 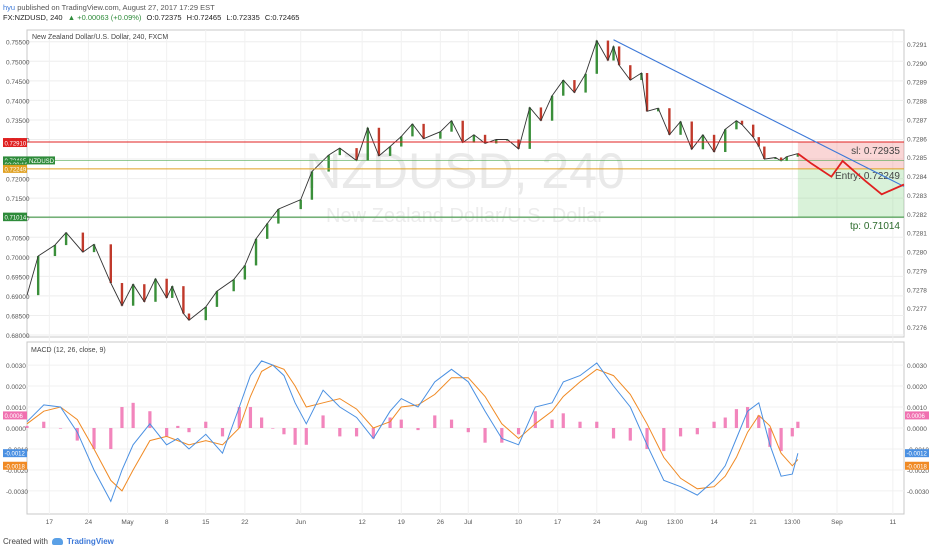 I want to click on x-tick-label: 10, so click(x=519, y=522).